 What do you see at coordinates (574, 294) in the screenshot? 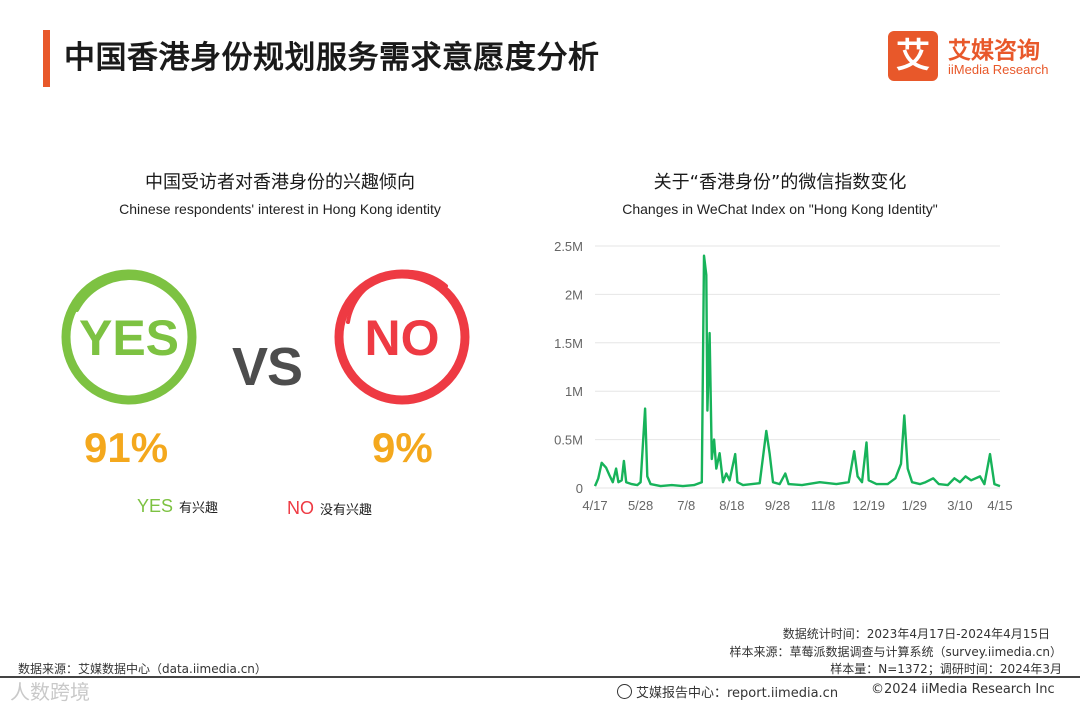
I see `y-tick-label: 2M` at bounding box center [574, 294].